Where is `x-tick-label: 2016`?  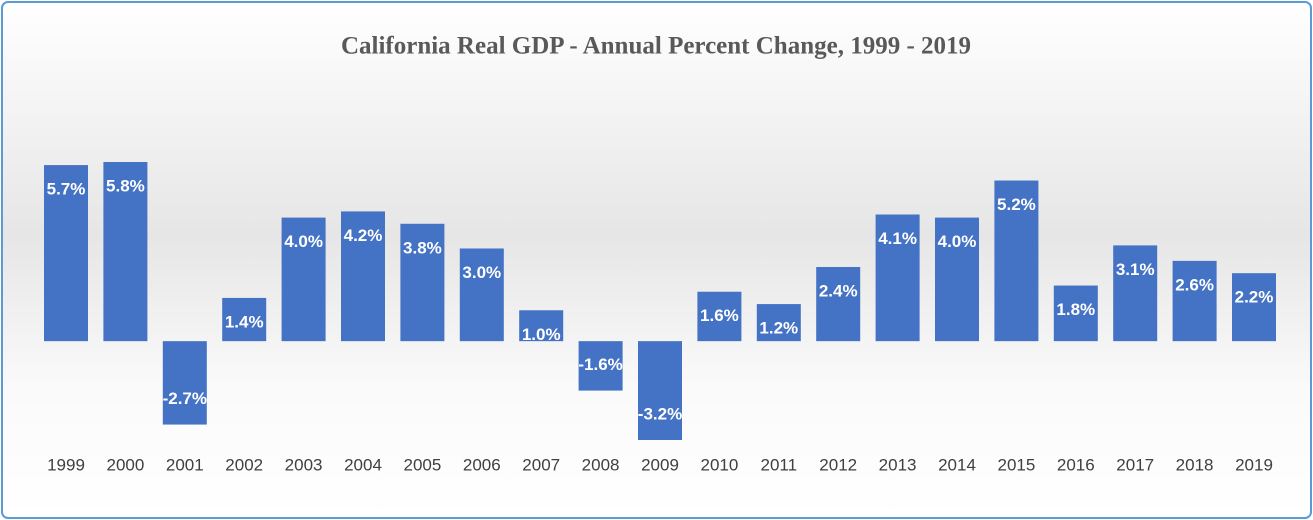 x-tick-label: 2016 is located at coordinates (1076, 464).